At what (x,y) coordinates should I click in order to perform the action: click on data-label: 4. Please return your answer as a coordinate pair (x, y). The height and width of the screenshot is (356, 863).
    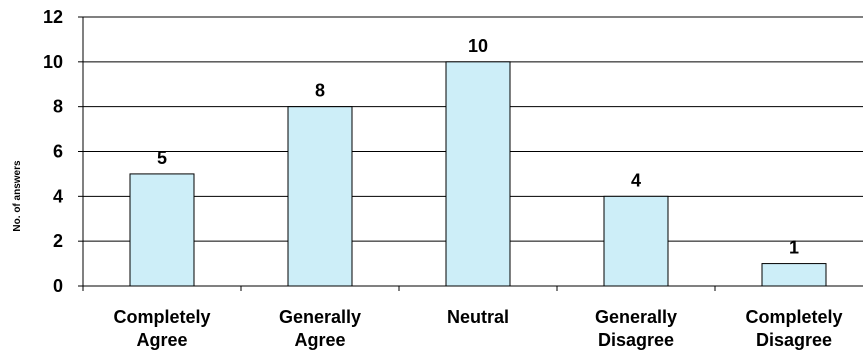
    Looking at the image, I should click on (636, 180).